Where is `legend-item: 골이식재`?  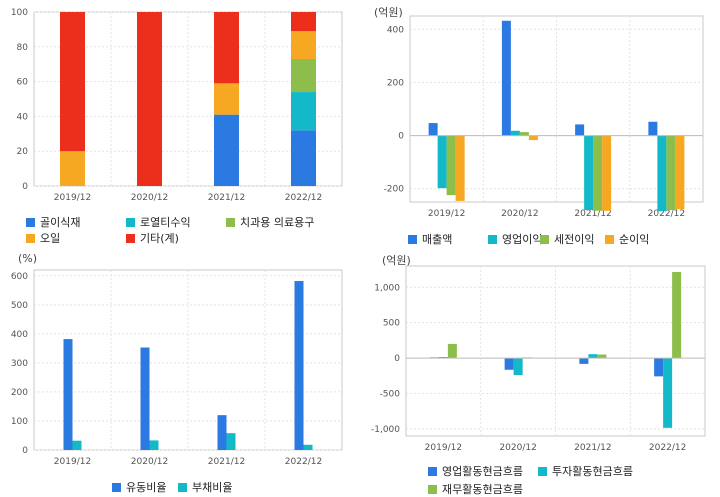
legend-item: 골이식재 is located at coordinates (53, 222).